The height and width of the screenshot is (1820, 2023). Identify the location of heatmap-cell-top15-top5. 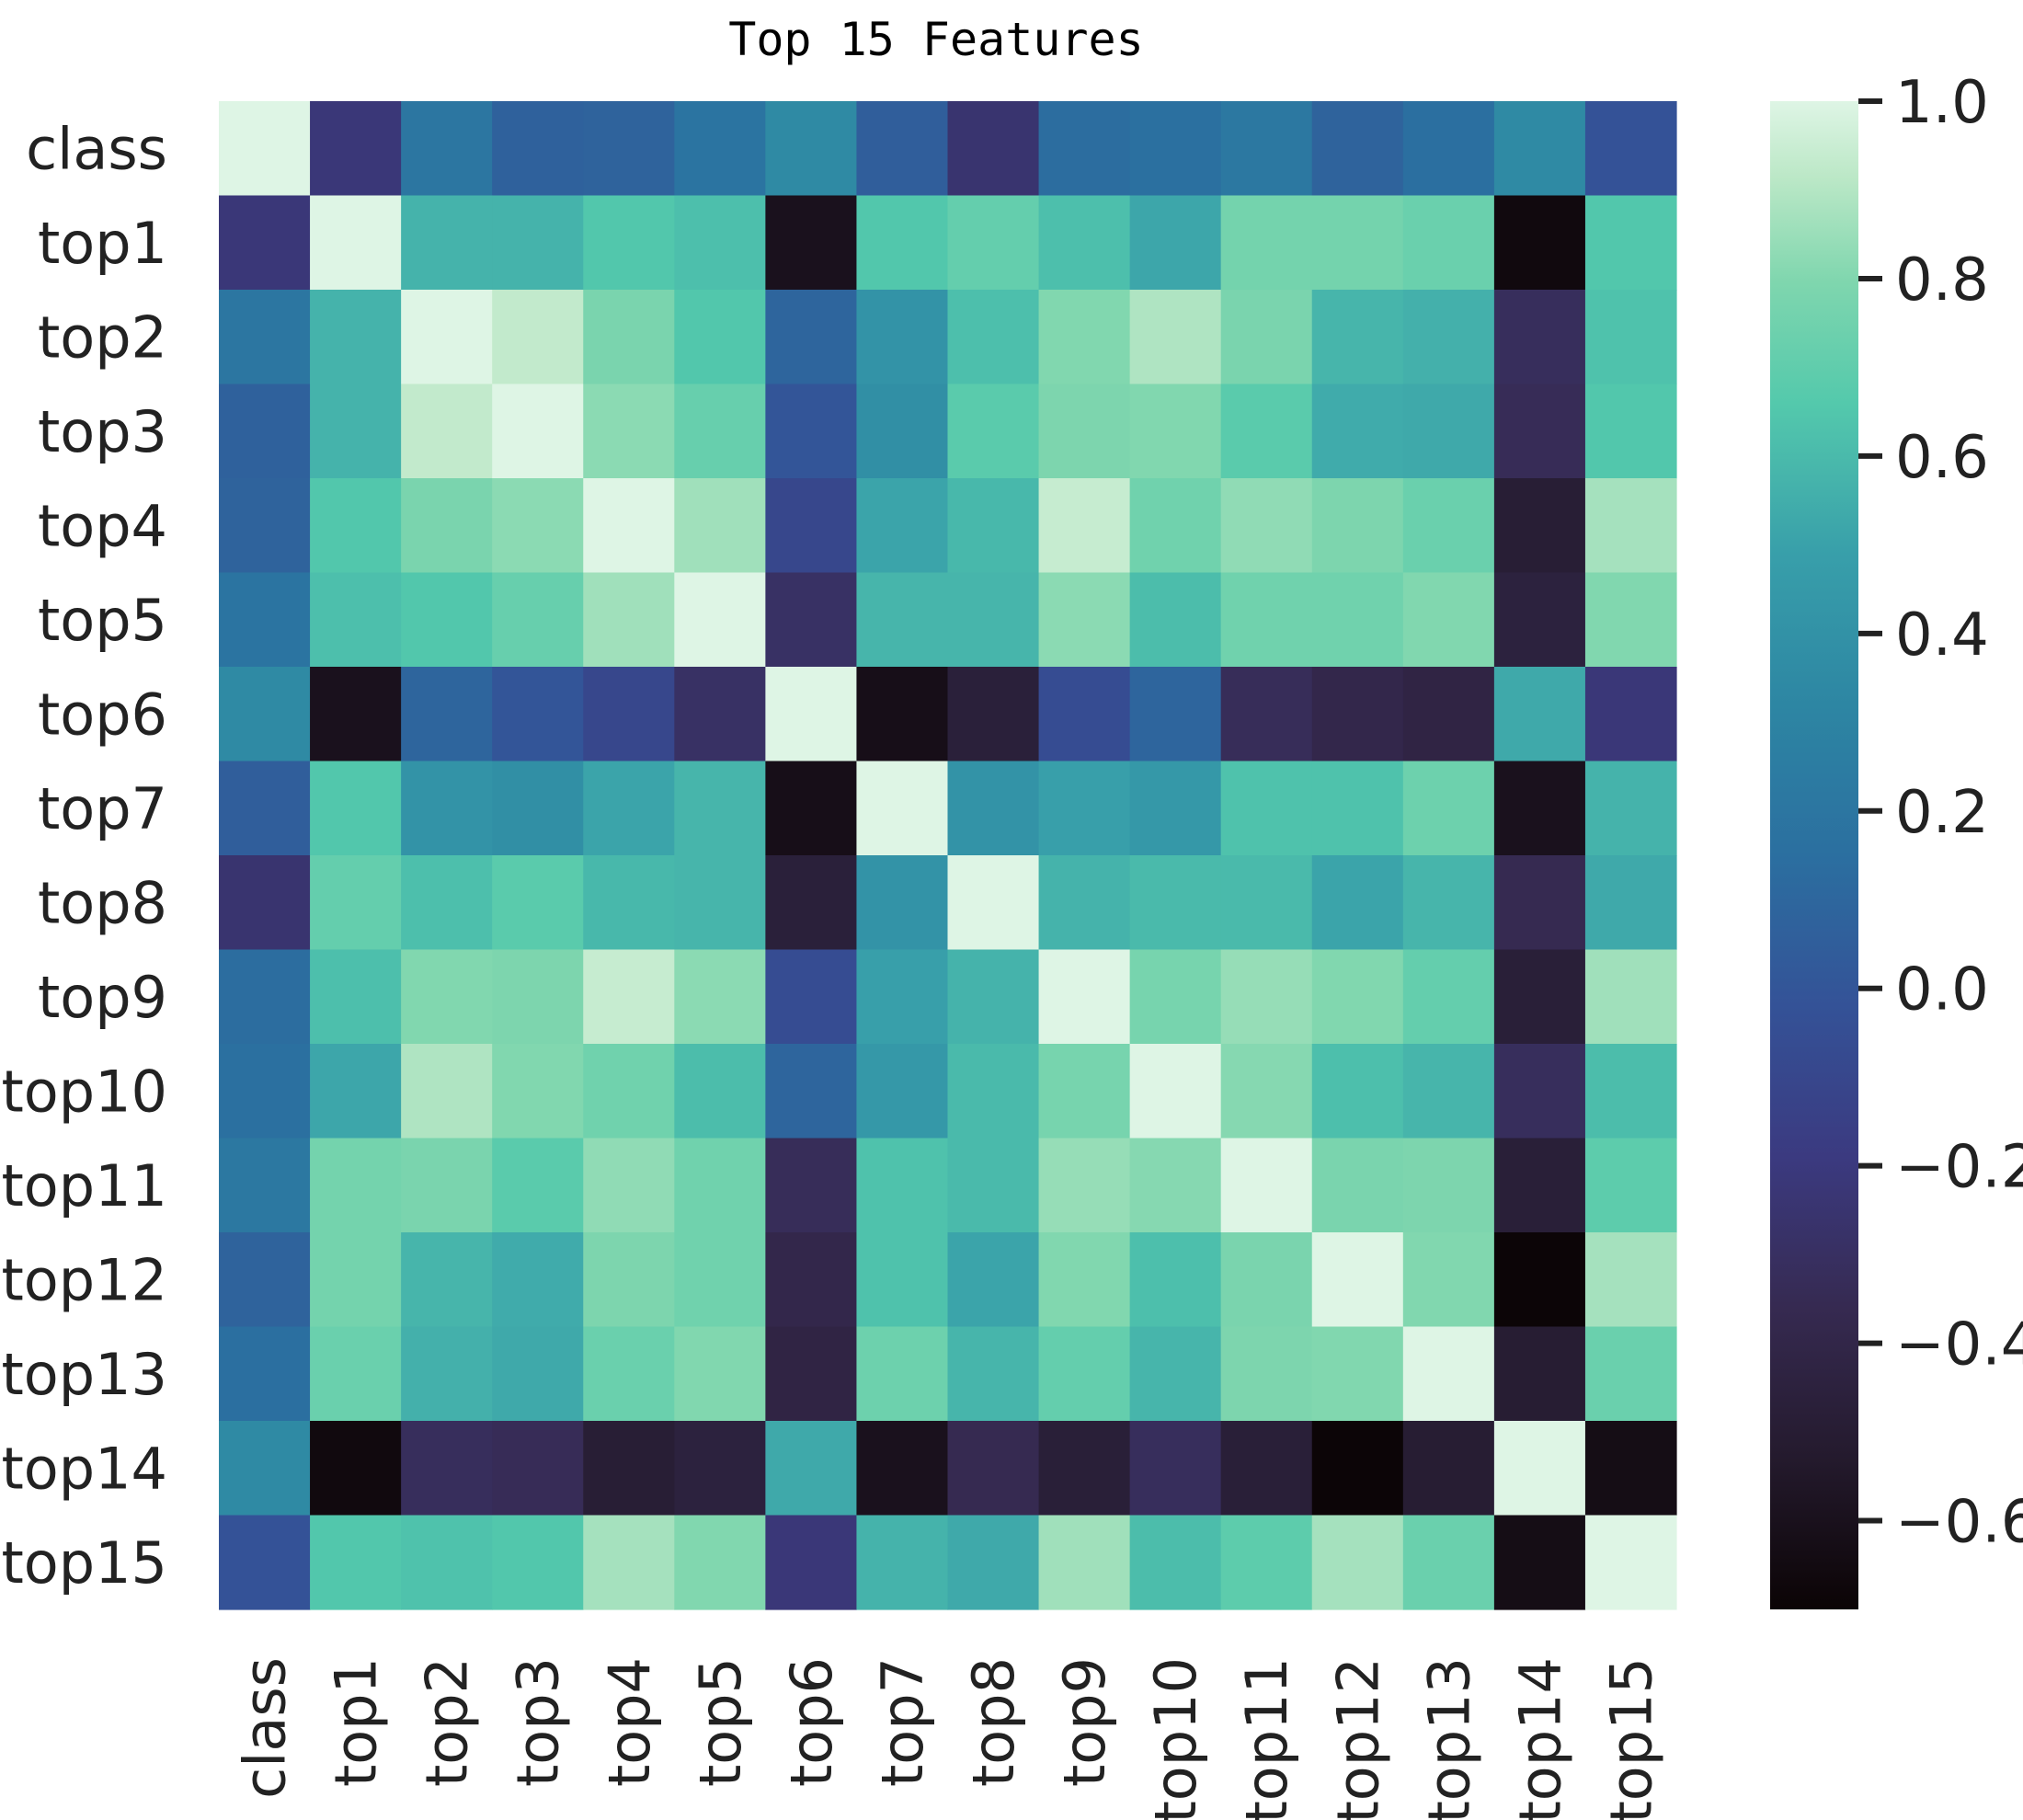
(720, 1562).